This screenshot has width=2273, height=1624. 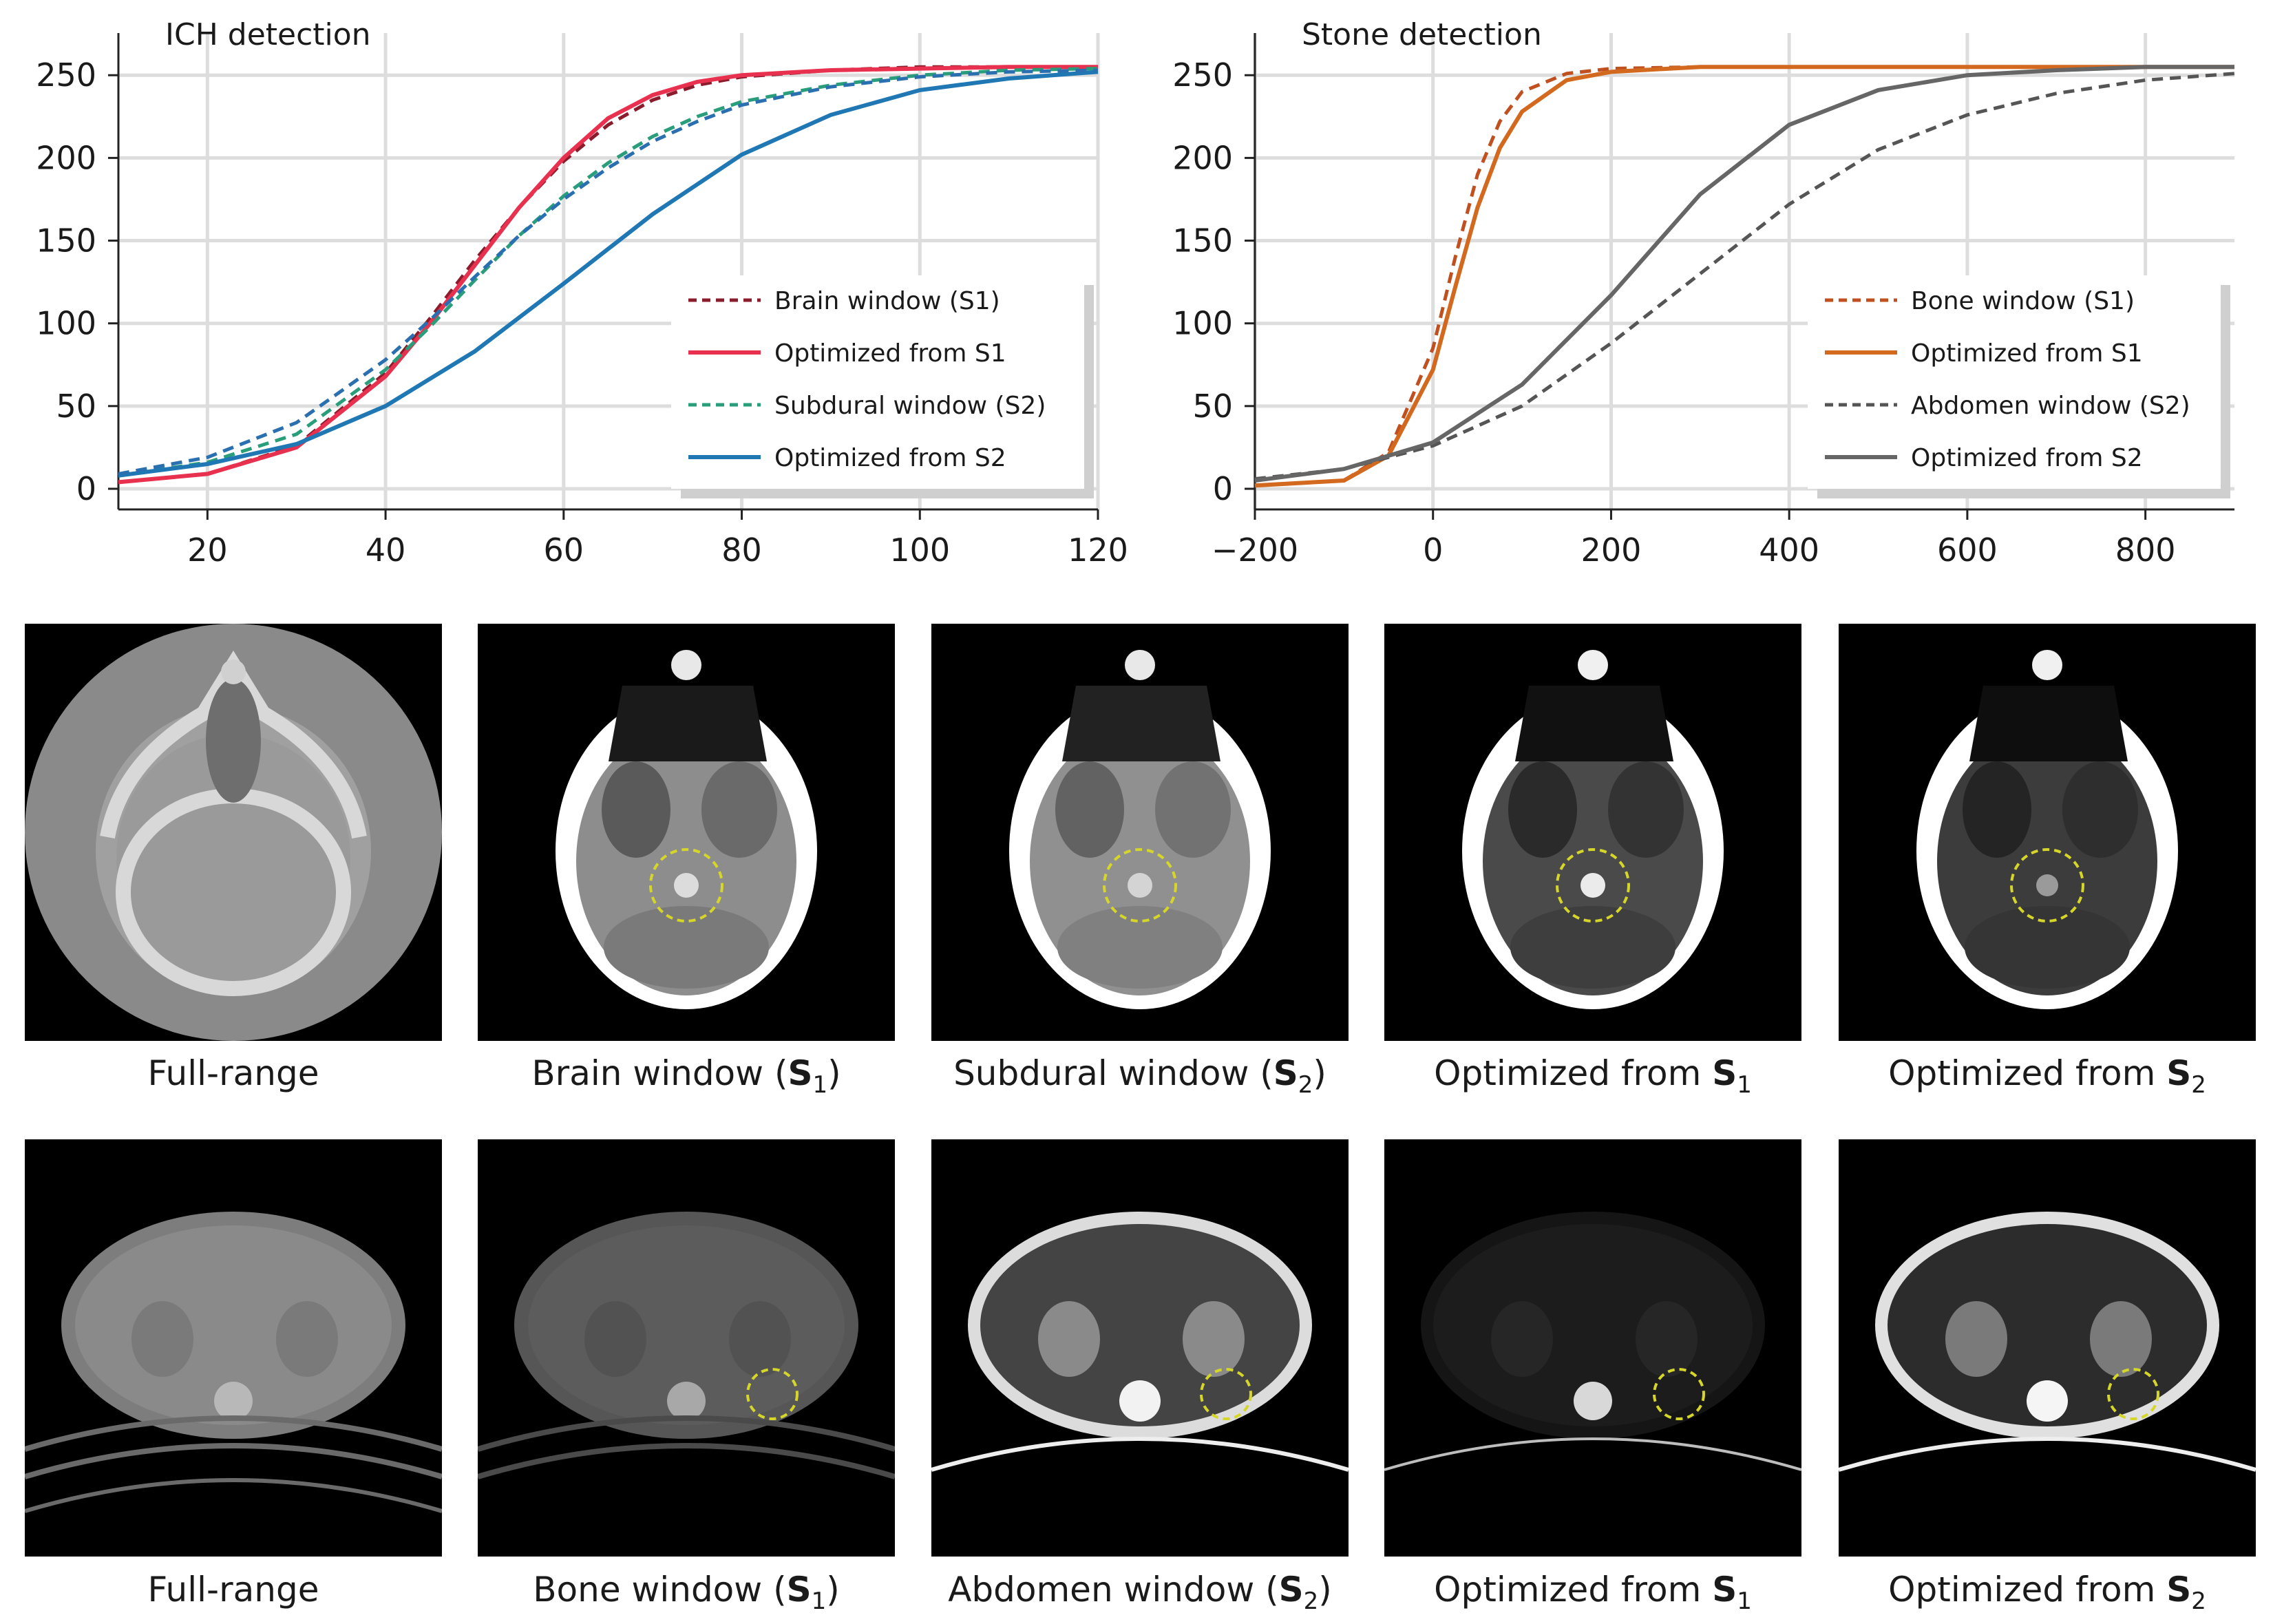 What do you see at coordinates (233, 832) in the screenshot?
I see `head-full-range-image` at bounding box center [233, 832].